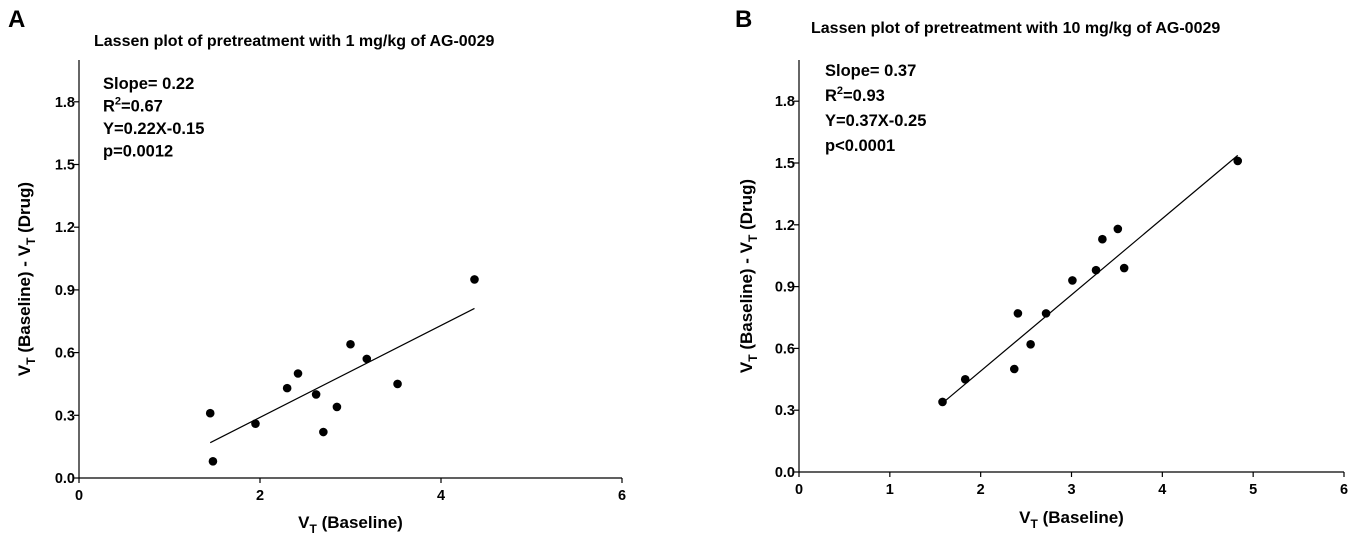 The height and width of the screenshot is (533, 1352). I want to click on slope-annotation: Slope= 0.37, so click(870, 71).